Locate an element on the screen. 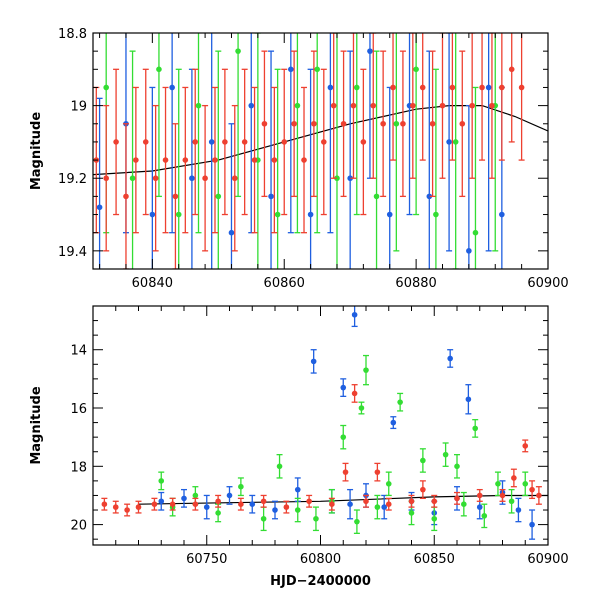 Image resolution: width=600 pixels, height=600 pixels. x-tick-label: 60840 is located at coordinates (152, 283).